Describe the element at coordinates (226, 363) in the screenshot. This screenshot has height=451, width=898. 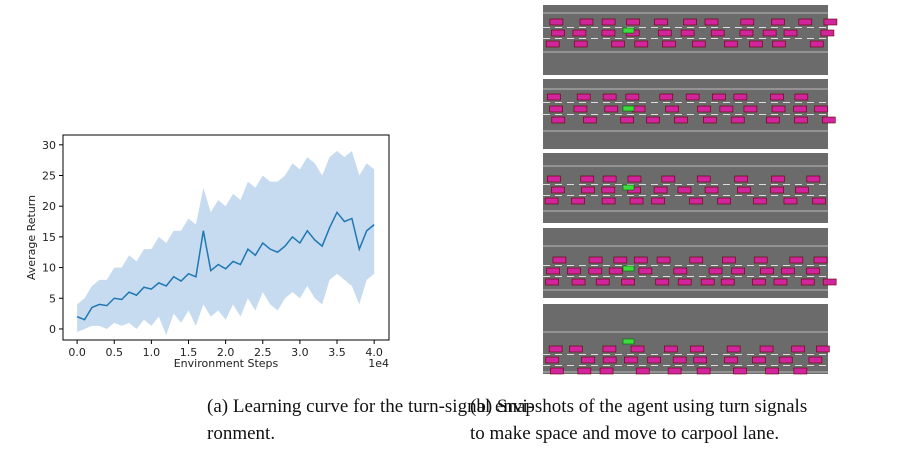
I see `x-axis-label: Environment Steps` at that location.